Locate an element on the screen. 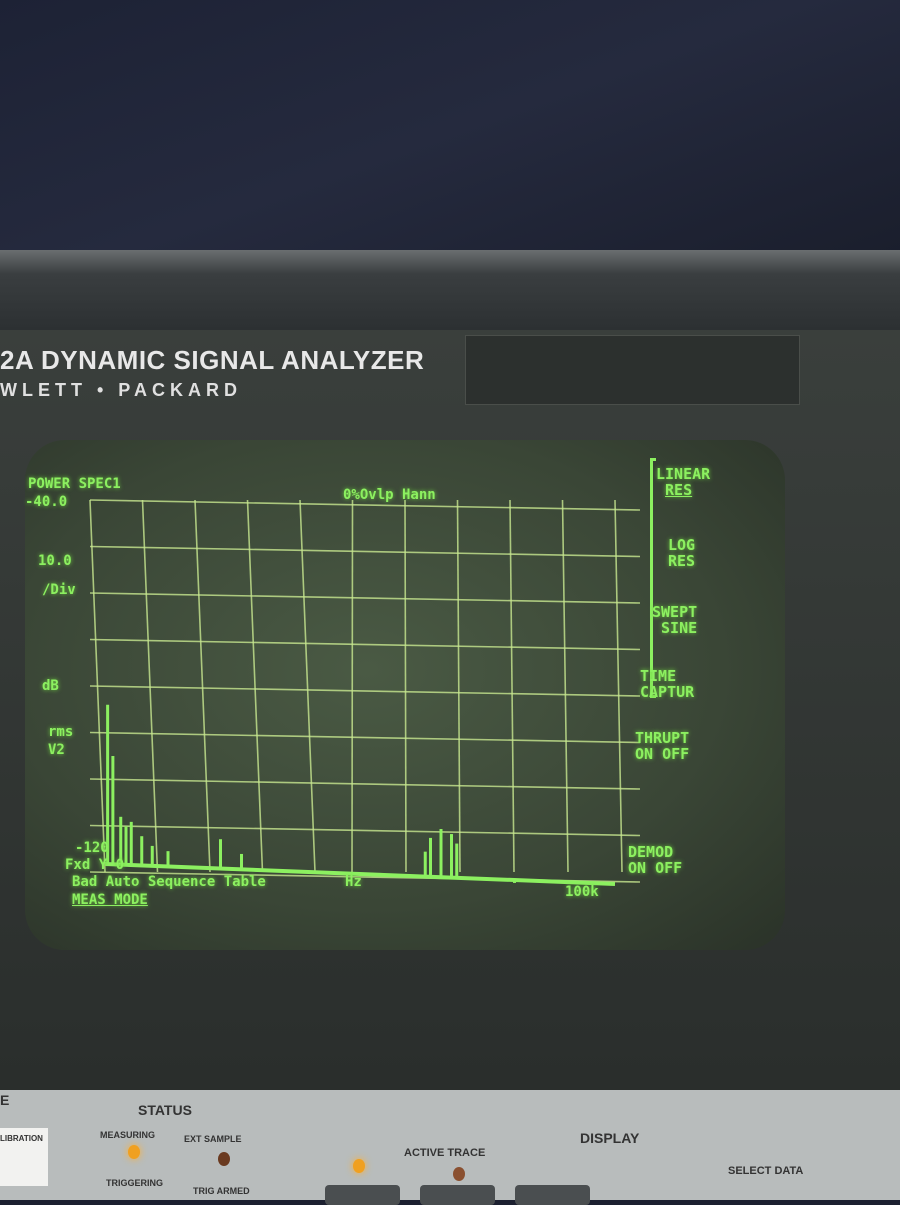 The image size is (900, 1205). trace-b-key is located at coordinates (457, 1195).